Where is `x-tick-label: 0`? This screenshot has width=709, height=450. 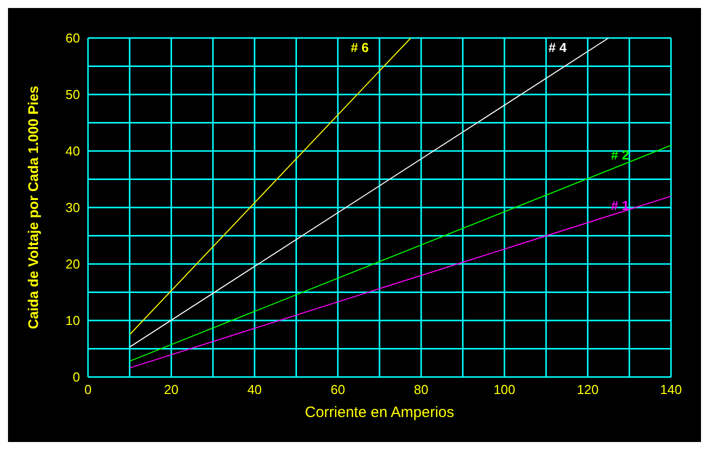
x-tick-label: 0 is located at coordinates (88, 390).